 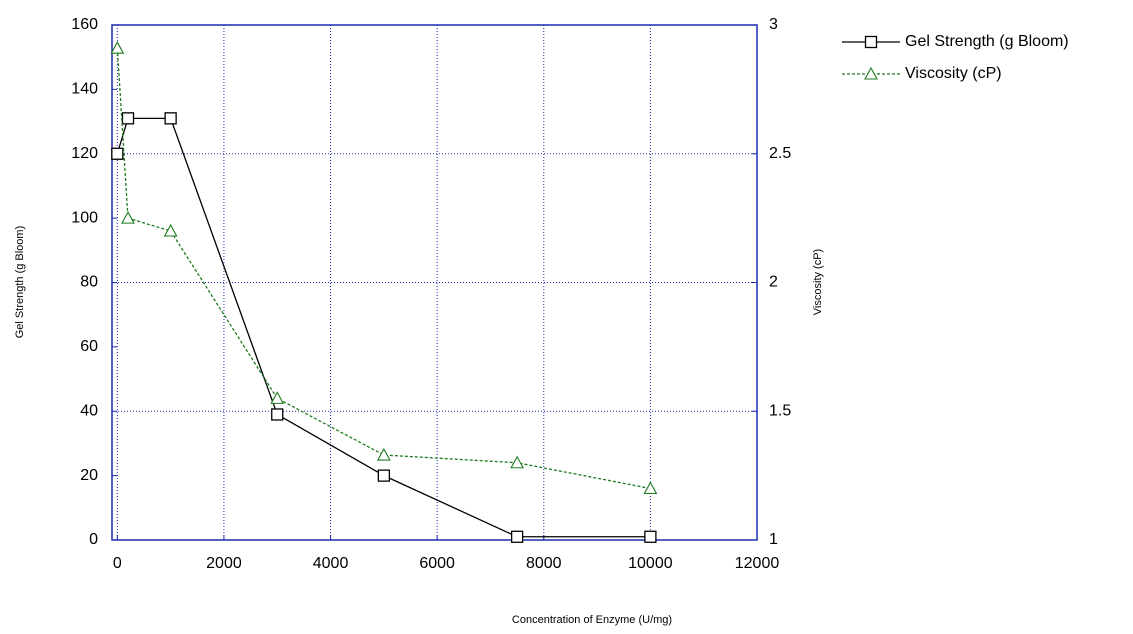 I want to click on y2-tick-label: 3, so click(x=773, y=24).